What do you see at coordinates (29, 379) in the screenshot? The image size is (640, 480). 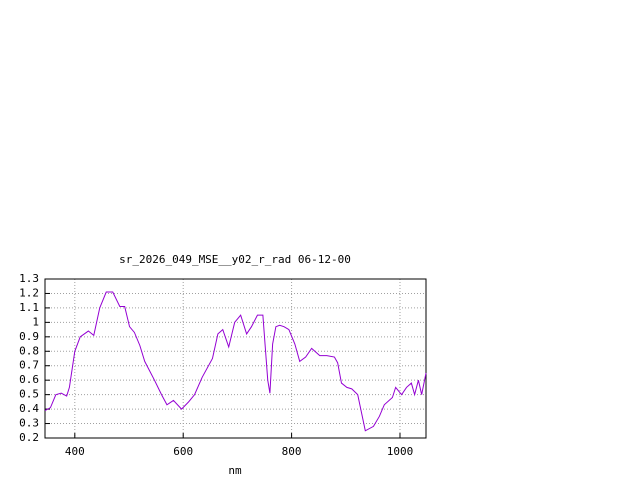 I see `y-tick-label: 0.6` at bounding box center [29, 379].